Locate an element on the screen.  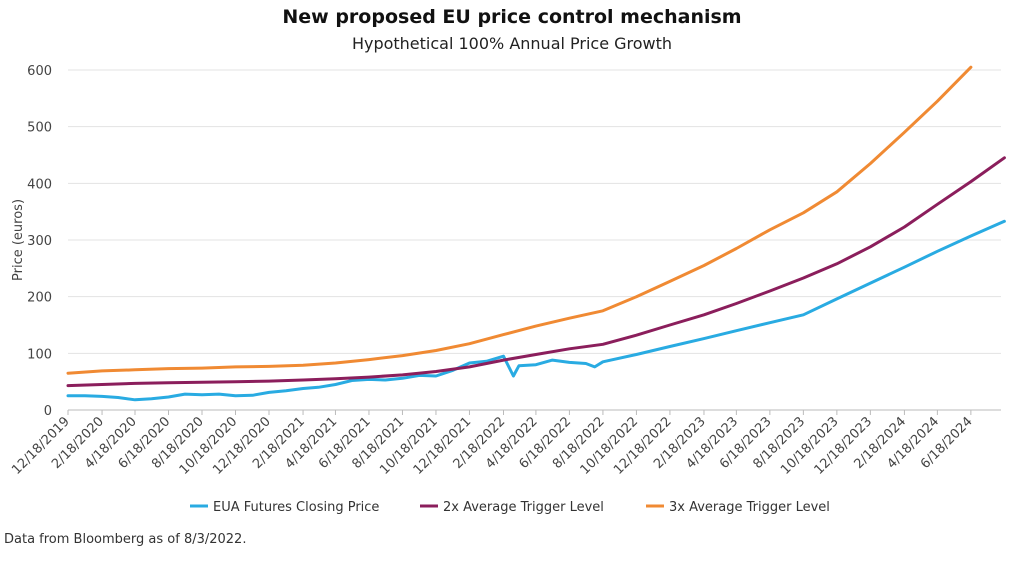
y-tick-label: 300 is located at coordinates (39, 241).